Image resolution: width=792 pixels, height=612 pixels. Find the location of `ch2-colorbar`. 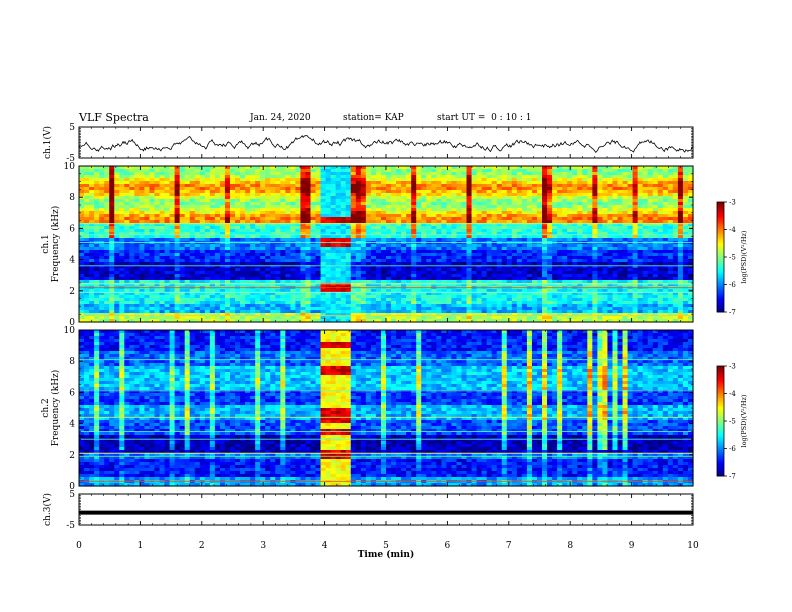

ch2-colorbar is located at coordinates (720, 421).